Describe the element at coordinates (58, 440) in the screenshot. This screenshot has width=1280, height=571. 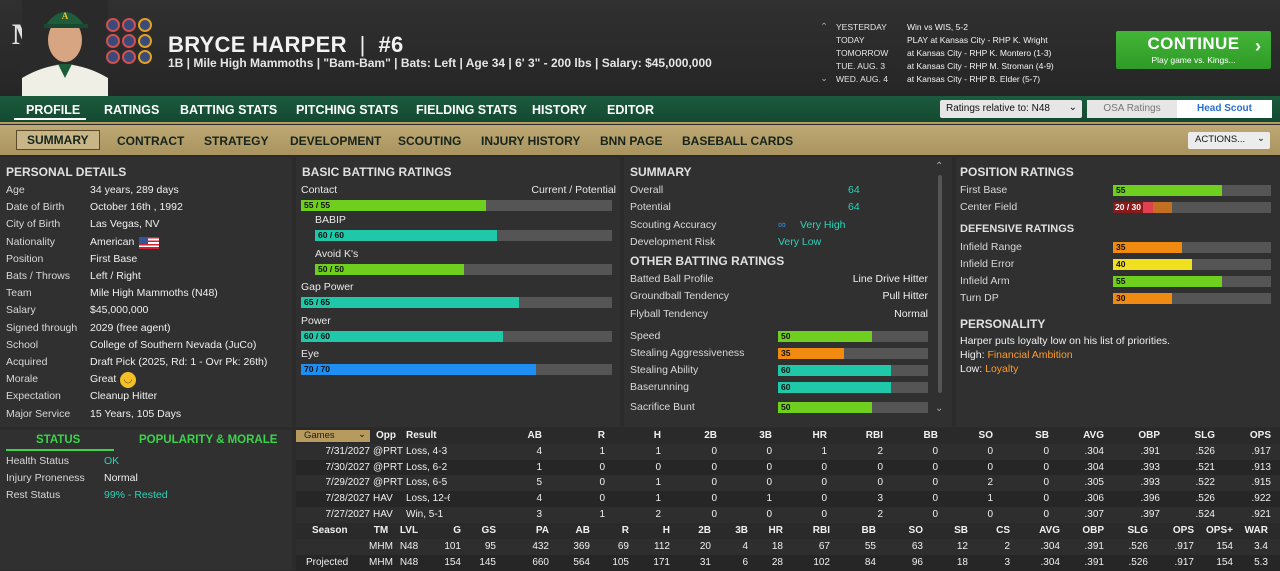
I see `tab-status: STATUS` at that location.